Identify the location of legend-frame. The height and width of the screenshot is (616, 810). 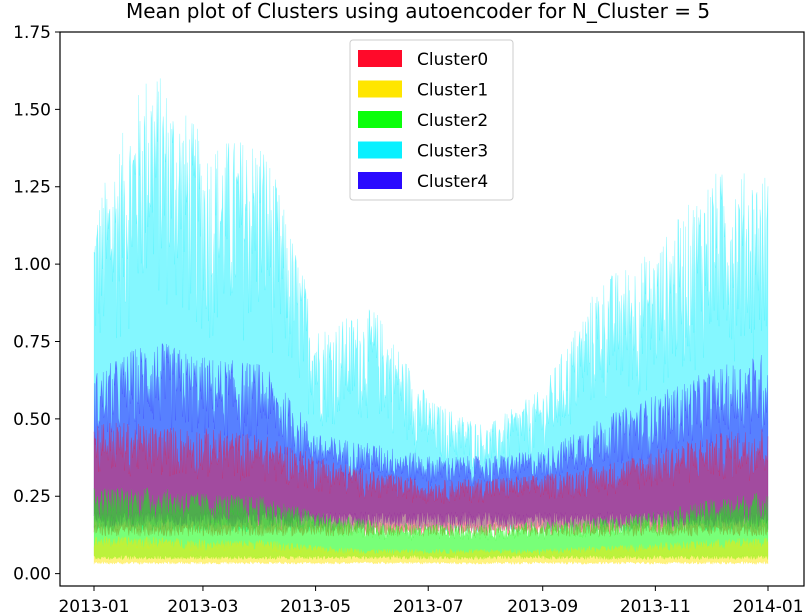
(431, 120).